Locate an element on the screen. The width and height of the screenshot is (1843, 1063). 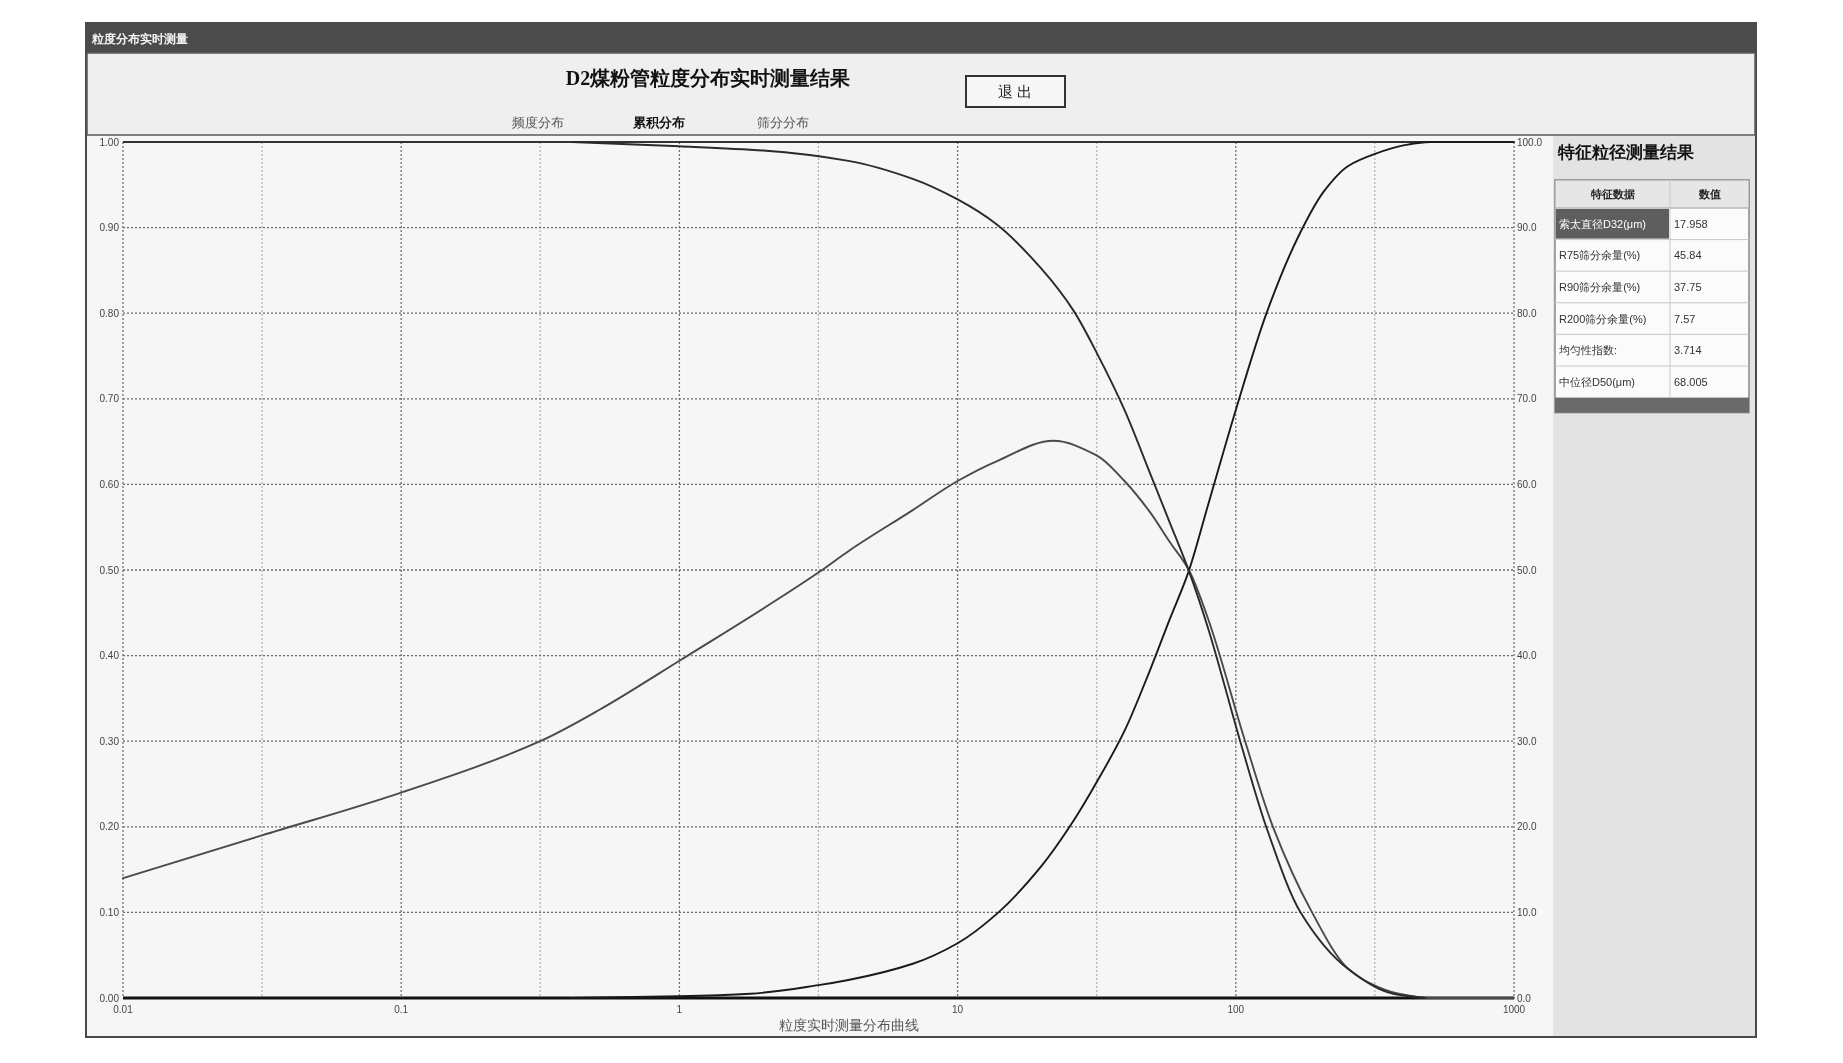
y-tick-label: 0.50 is located at coordinates (109, 570).